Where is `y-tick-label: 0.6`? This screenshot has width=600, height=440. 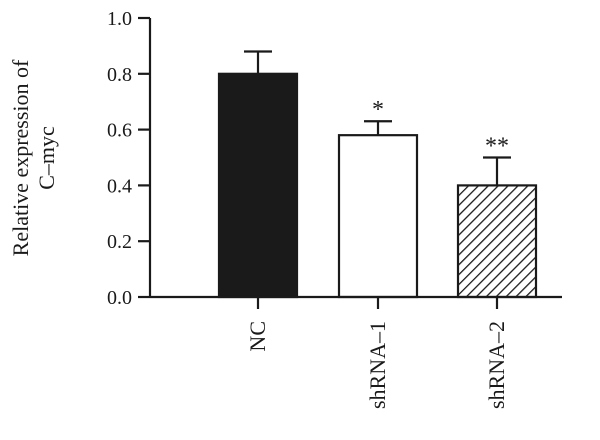 y-tick-label: 0.6 is located at coordinates (119, 131).